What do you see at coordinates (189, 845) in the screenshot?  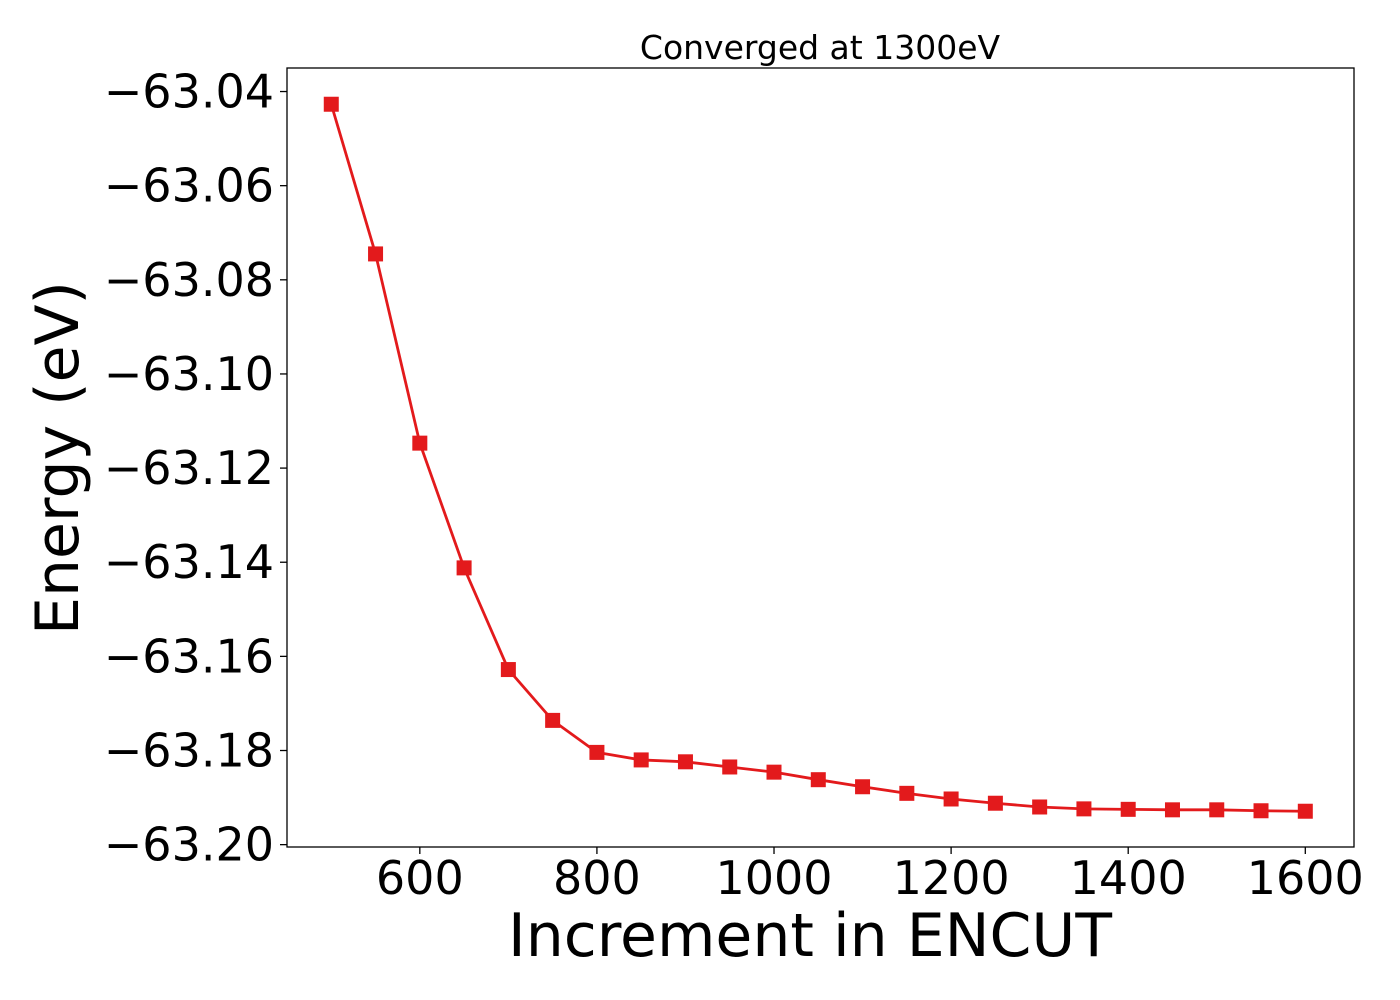 I see `y-tick-label: −63.20` at bounding box center [189, 845].